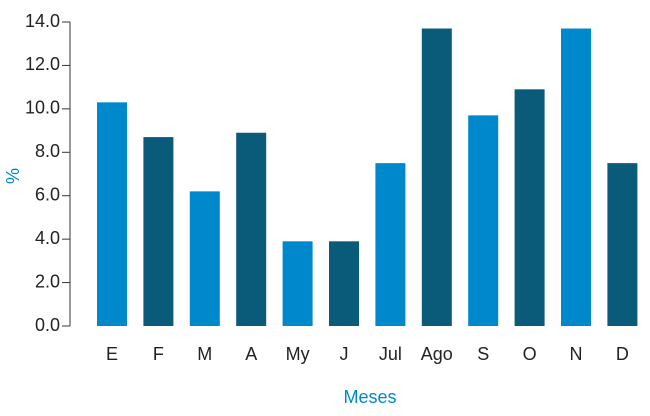 The height and width of the screenshot is (416, 650). Describe the element at coordinates (13, 176) in the screenshot. I see `y-axis-title: %` at that location.